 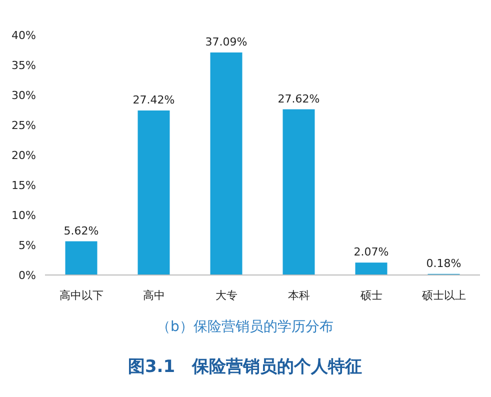 What do you see at coordinates (24, 35) in the screenshot?
I see `ytick: 40%` at bounding box center [24, 35].